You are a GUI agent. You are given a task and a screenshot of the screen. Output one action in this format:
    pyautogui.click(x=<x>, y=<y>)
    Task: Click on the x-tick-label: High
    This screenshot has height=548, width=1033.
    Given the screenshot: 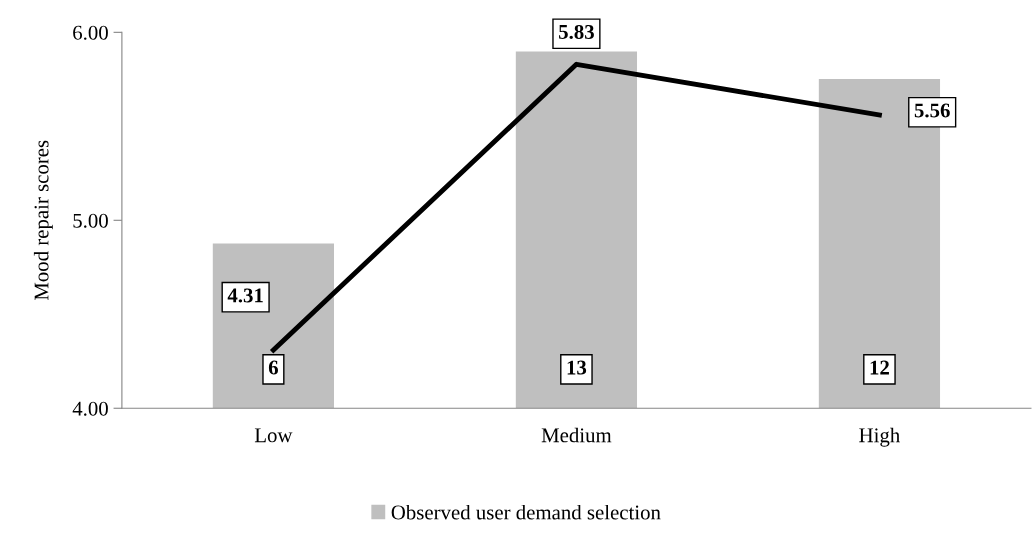 What is the action you would take?
    pyautogui.click(x=879, y=437)
    